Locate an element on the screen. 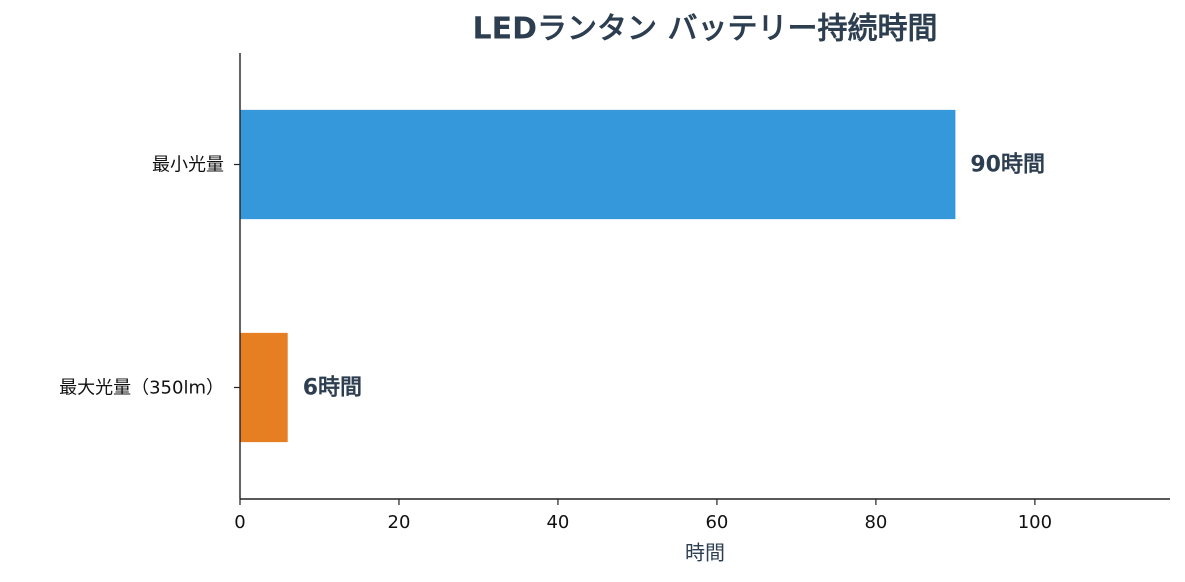 The width and height of the screenshot is (1185, 582). x-tick-label: 40 is located at coordinates (557, 522).